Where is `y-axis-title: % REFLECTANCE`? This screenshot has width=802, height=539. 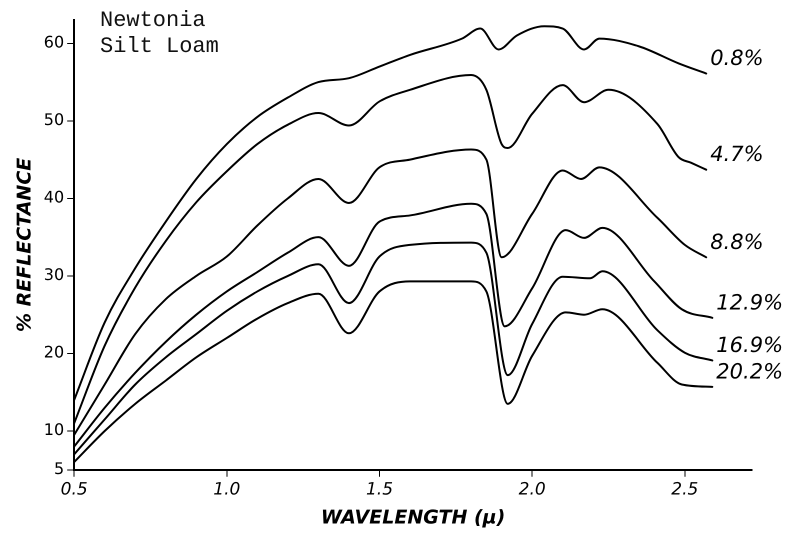
y-axis-title: % REFLECTANCE is located at coordinates (24, 245).